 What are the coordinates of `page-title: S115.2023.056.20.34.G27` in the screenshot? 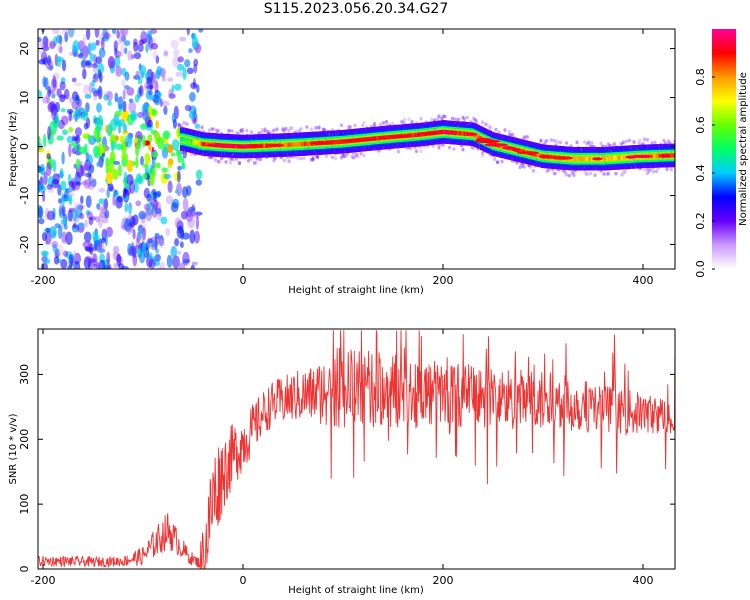 It's located at (356, 9).